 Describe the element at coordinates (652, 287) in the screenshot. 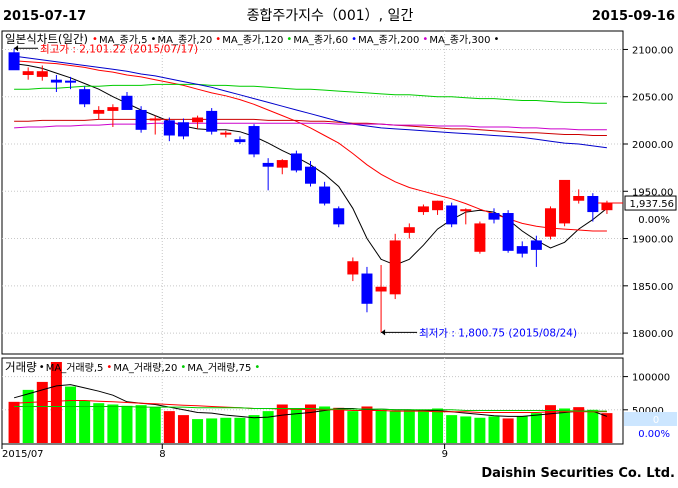

I see `price-y-tick-label: 1850.00` at that location.